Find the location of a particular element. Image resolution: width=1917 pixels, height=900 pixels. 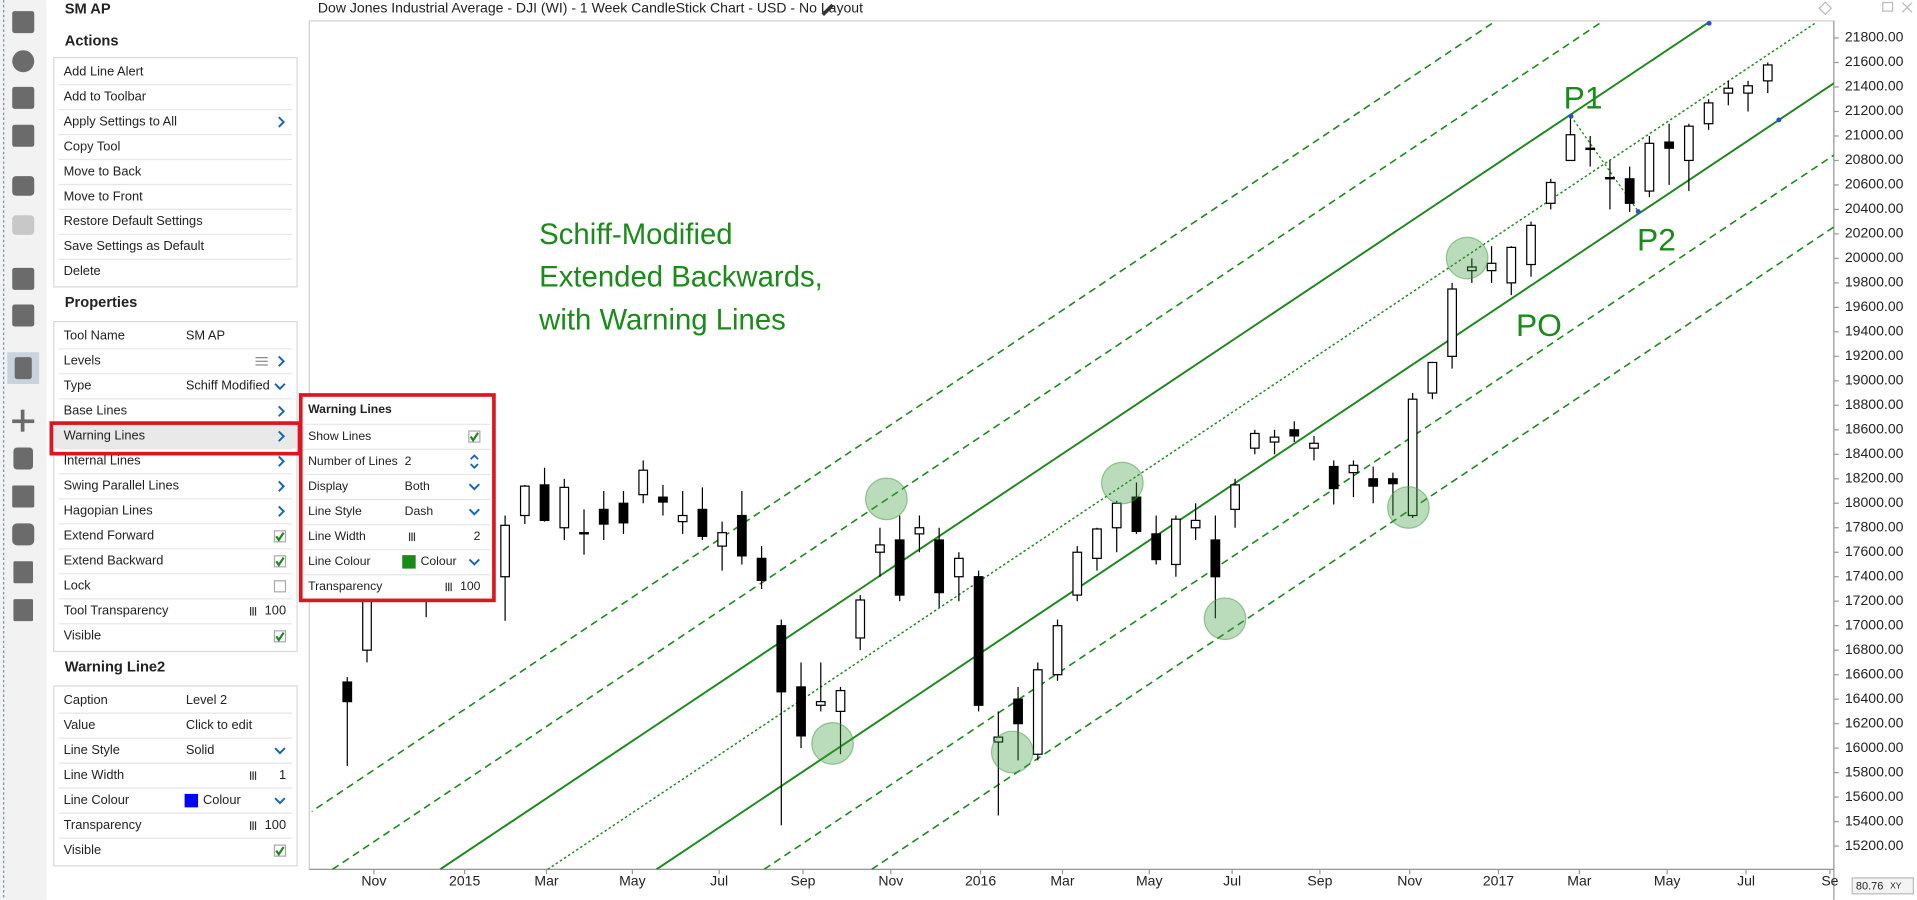

row-label: Swing Parallel Lines is located at coordinates (122, 485).